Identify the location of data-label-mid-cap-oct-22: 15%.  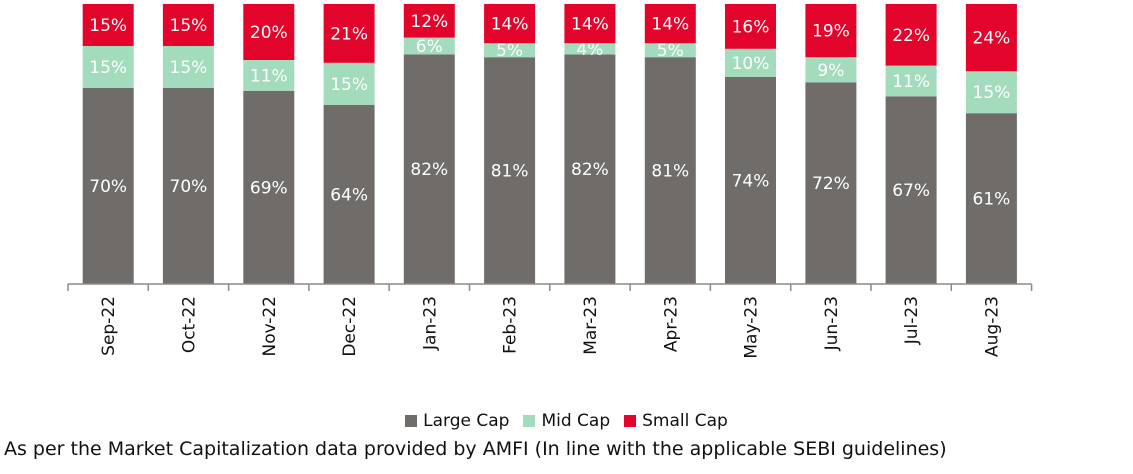
(189, 68).